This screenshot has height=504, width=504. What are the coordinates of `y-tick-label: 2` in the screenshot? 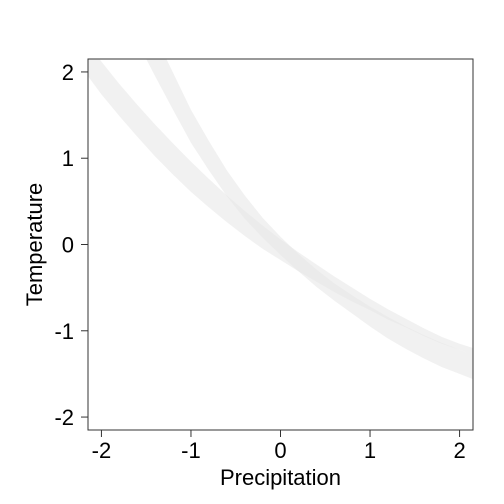 It's located at (68, 72).